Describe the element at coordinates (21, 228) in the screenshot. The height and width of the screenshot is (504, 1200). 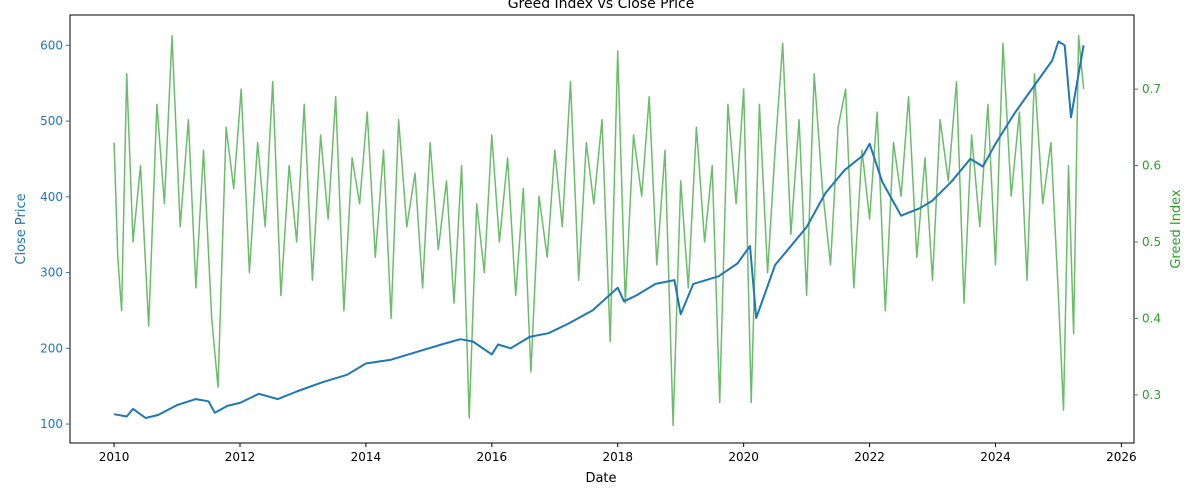
I see `y-axis-label-left: Close Price` at that location.